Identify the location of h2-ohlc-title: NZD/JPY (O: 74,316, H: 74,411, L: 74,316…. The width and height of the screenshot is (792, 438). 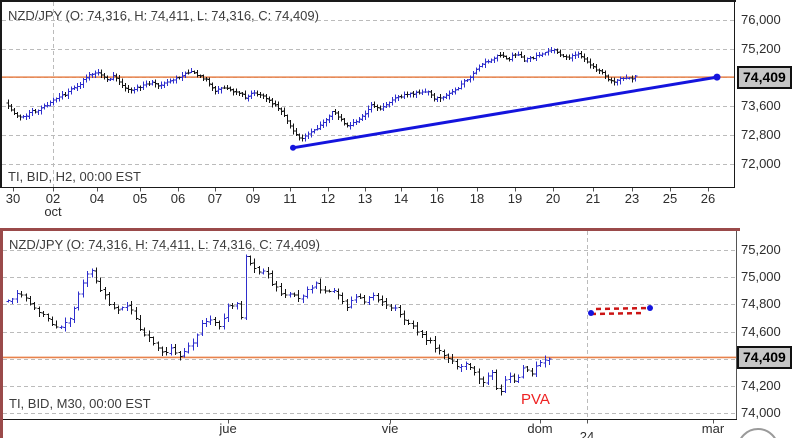
(163, 15).